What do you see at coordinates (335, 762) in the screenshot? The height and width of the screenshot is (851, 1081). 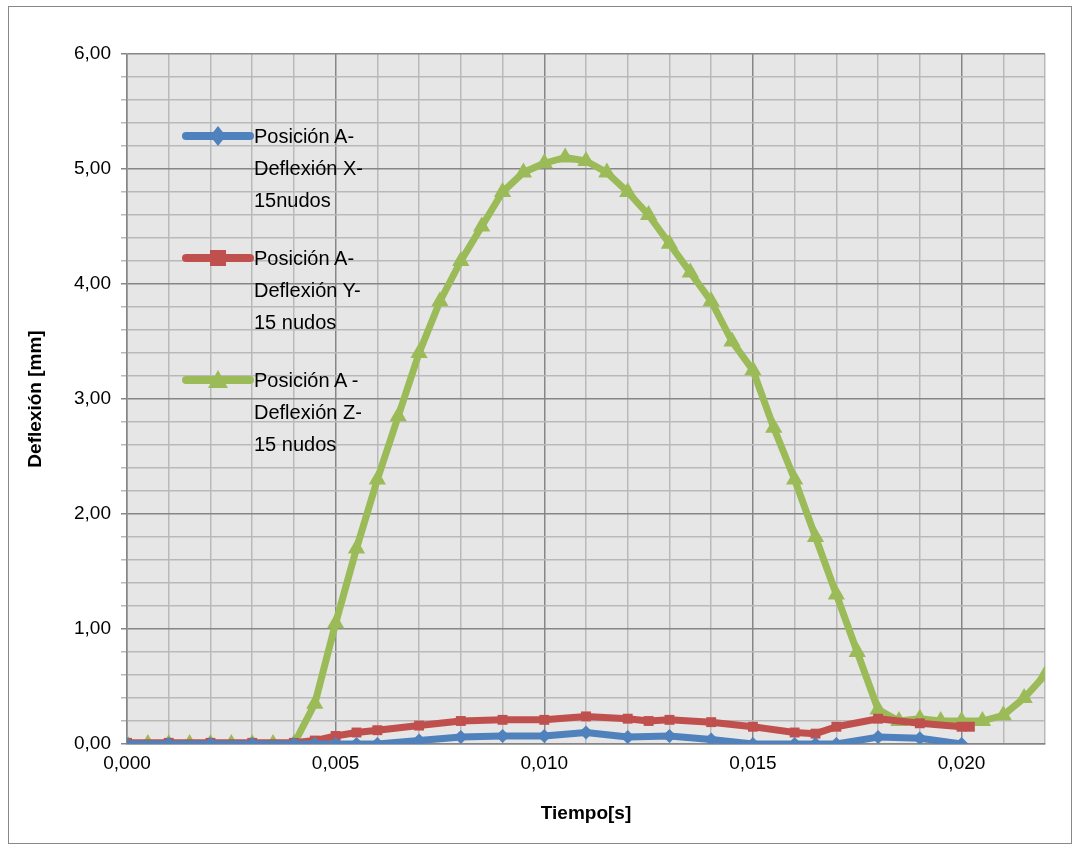 I see `x-tick-label: 0,005` at bounding box center [335, 762].